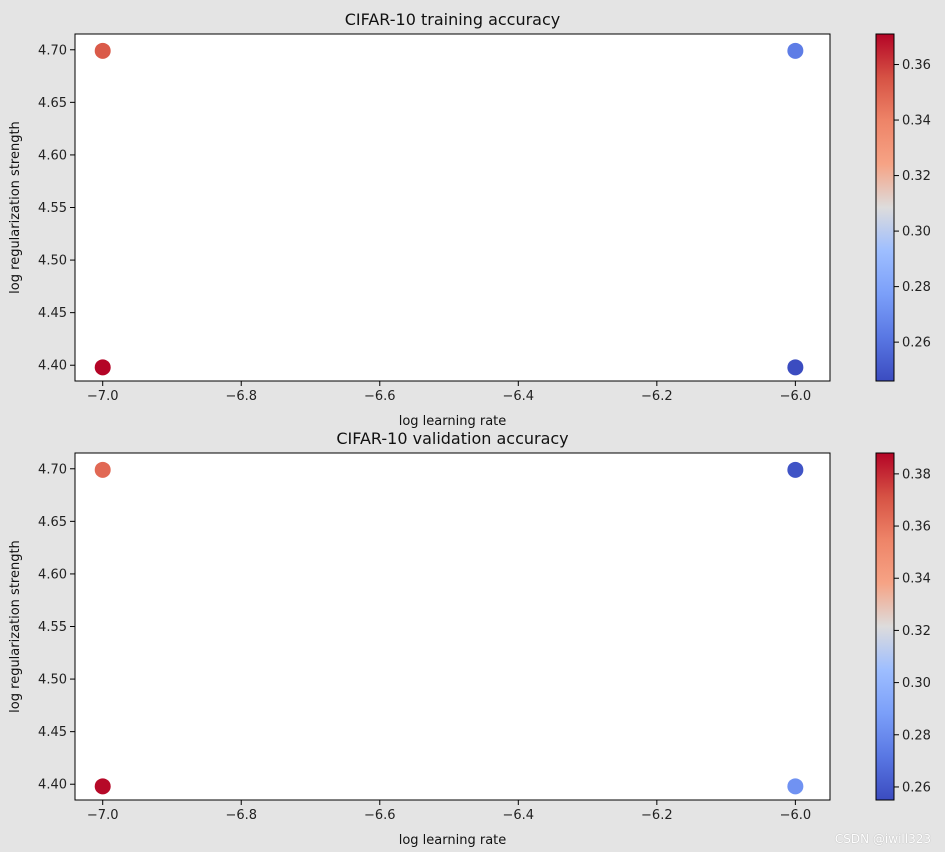 The image size is (945, 852). What do you see at coordinates (453, 19) in the screenshot?
I see `chart-title: CIFAR-10 training accuracy` at bounding box center [453, 19].